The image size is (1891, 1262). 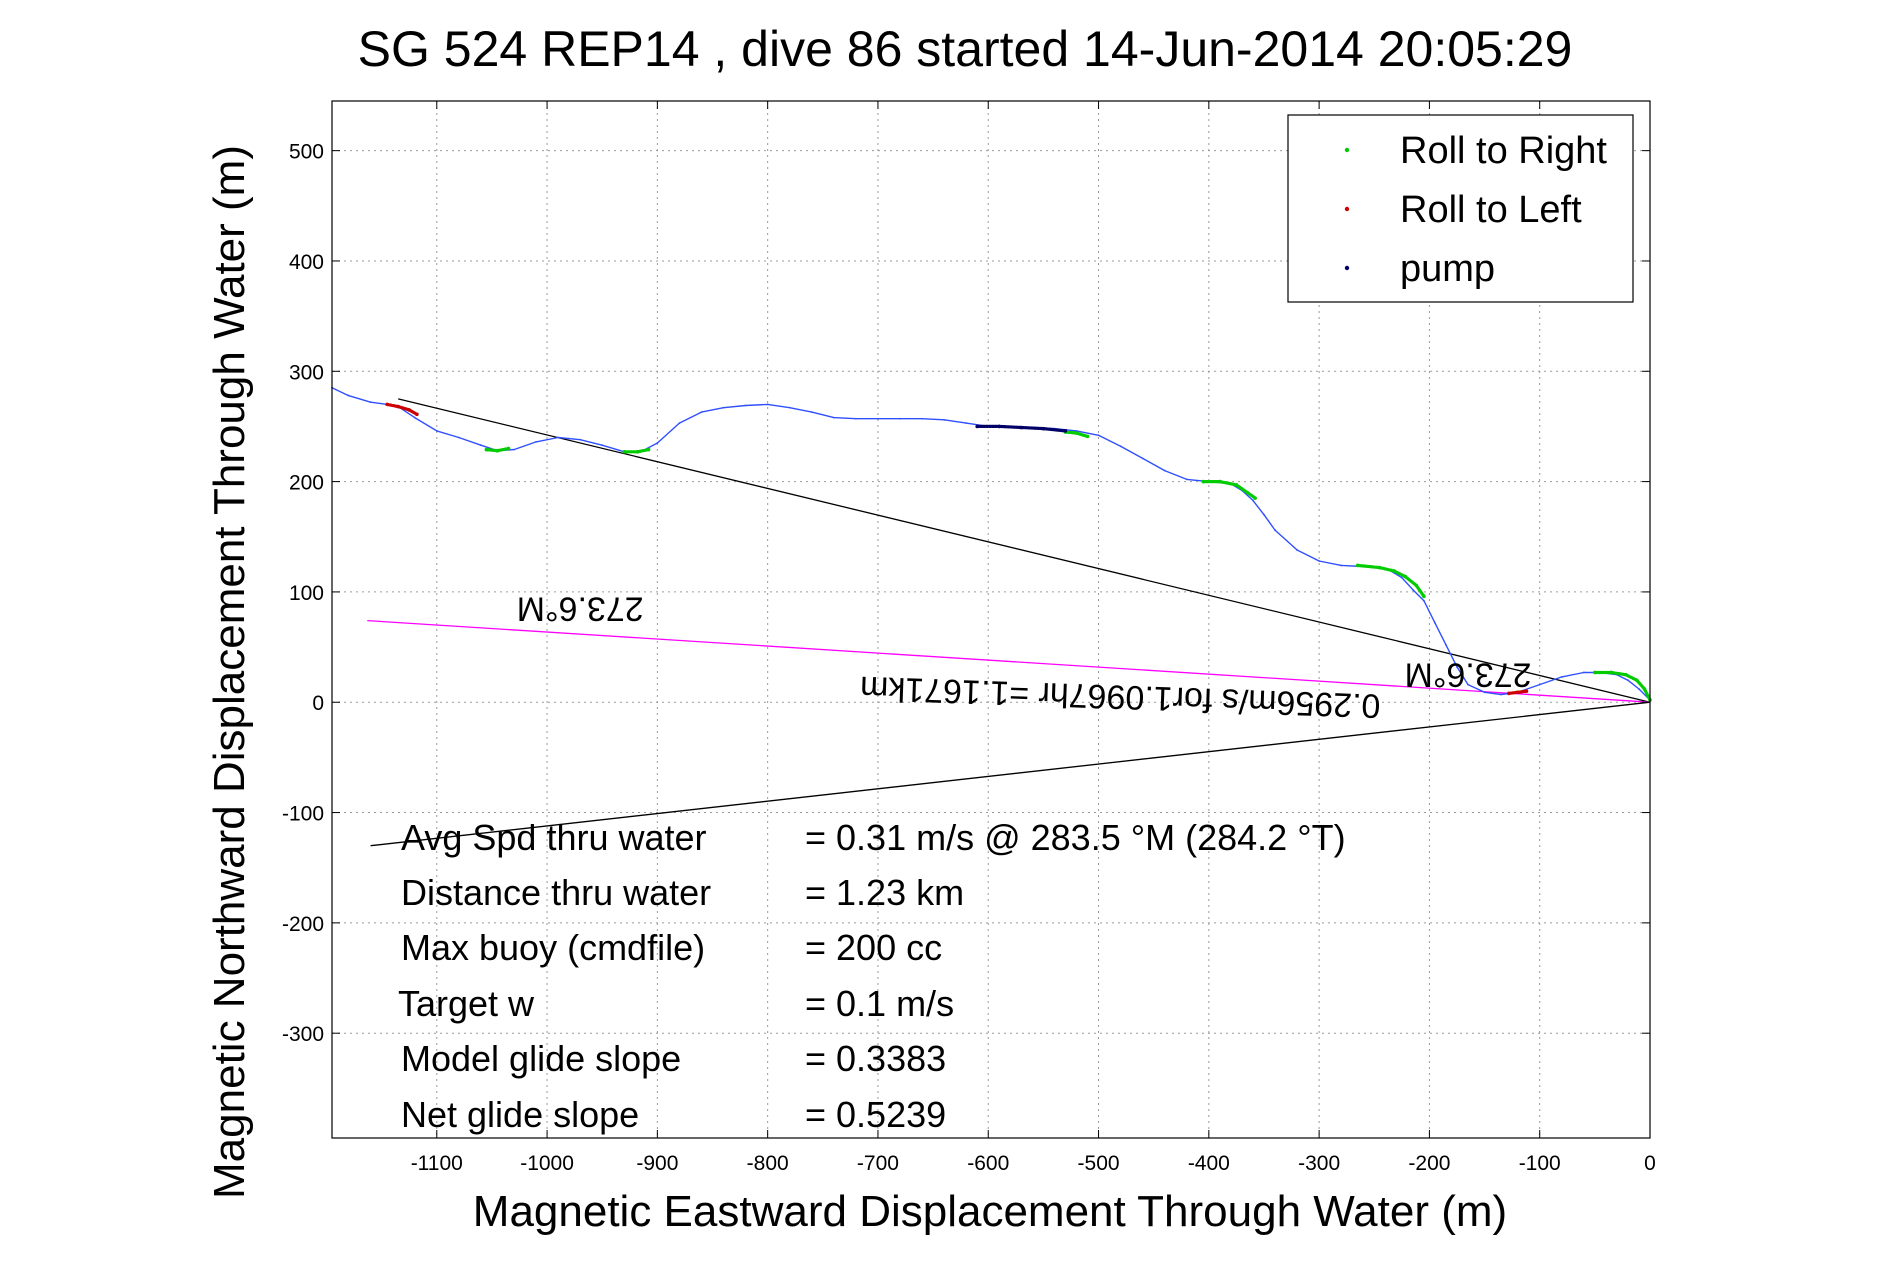 I want to click on legend: Roll to Right Roll to Left pump, so click(x=1460, y=208).